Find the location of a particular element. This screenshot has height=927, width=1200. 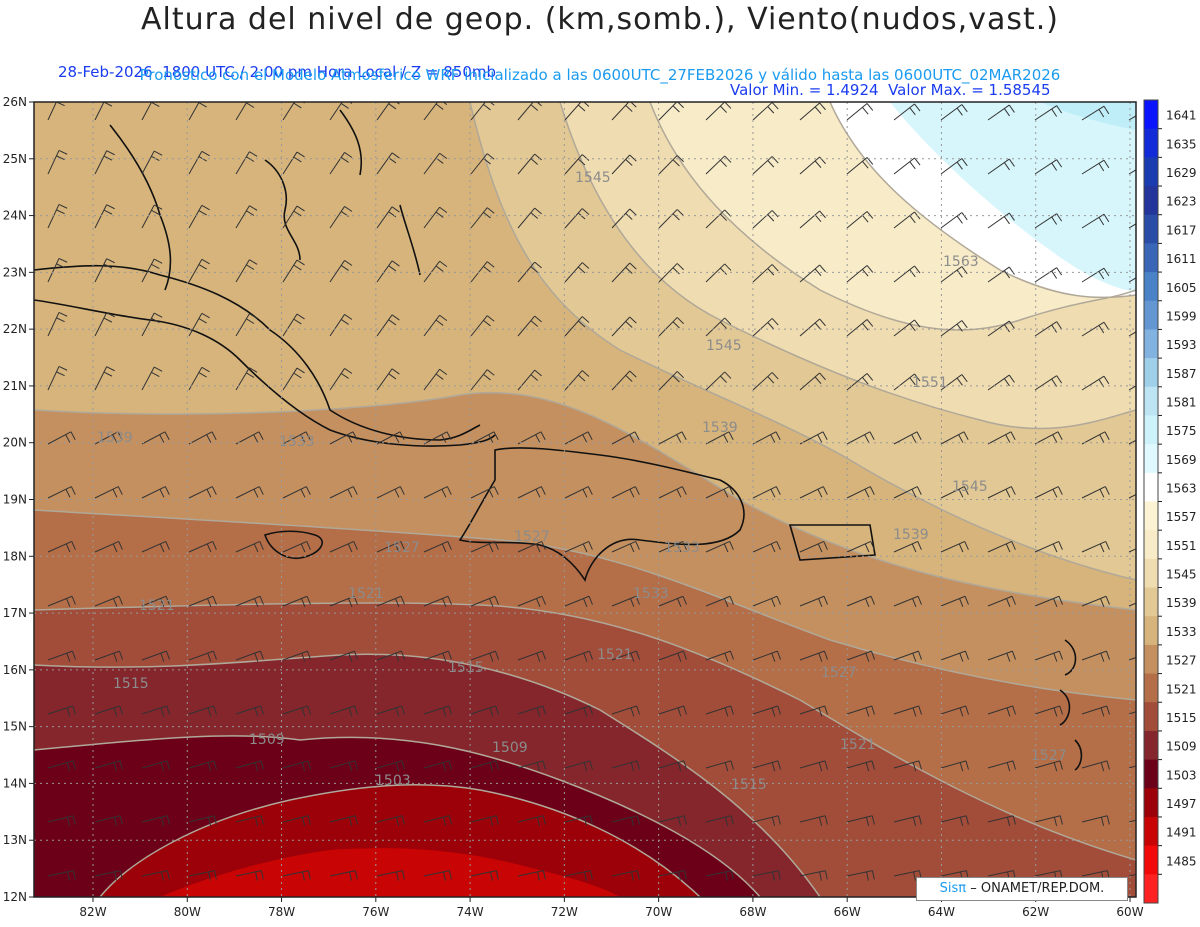

brand-label: Sisπ is located at coordinates (953, 888).